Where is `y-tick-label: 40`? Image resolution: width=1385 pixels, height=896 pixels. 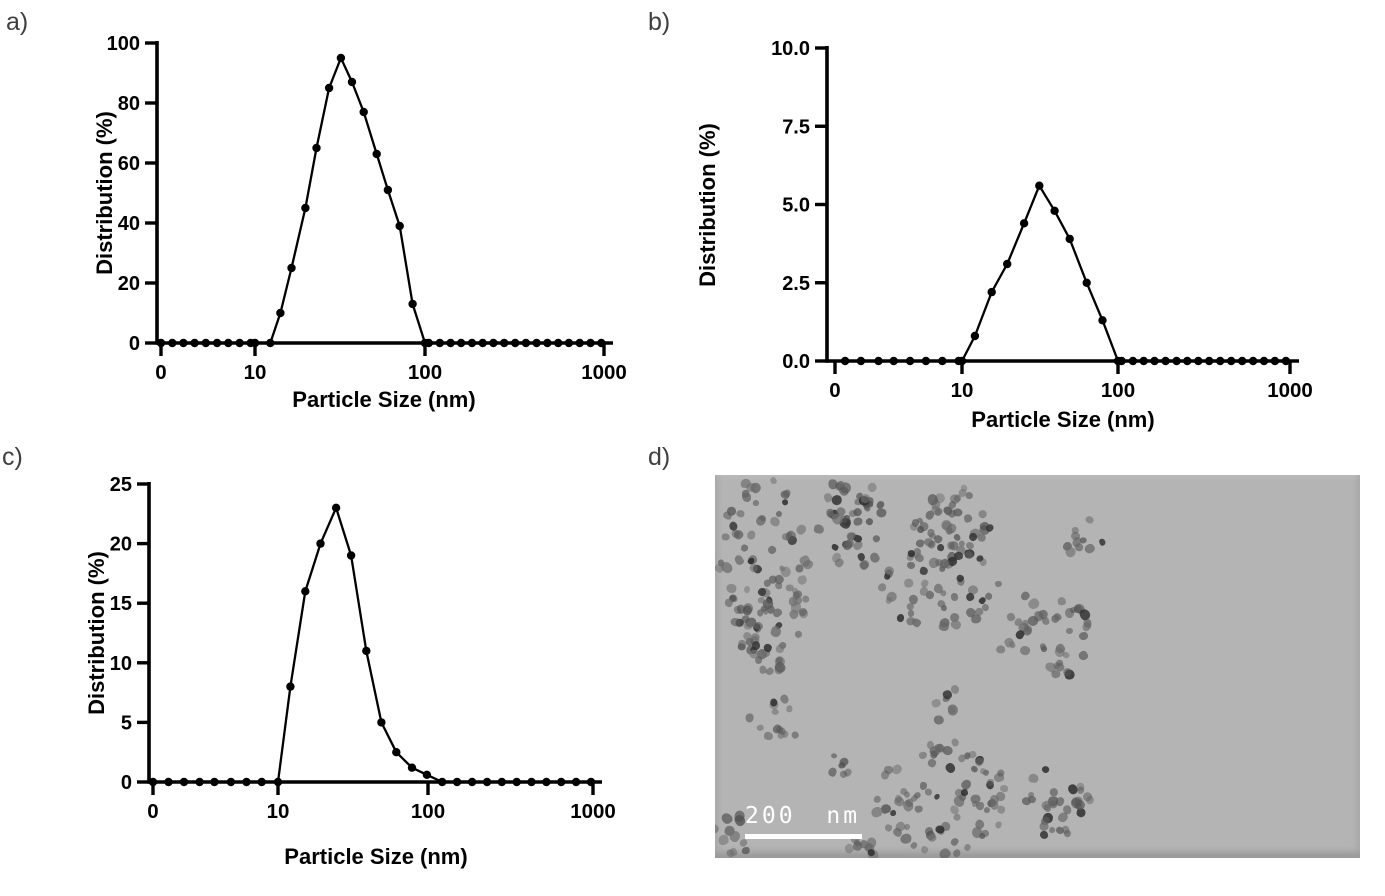 y-tick-label: 40 is located at coordinates (129, 224).